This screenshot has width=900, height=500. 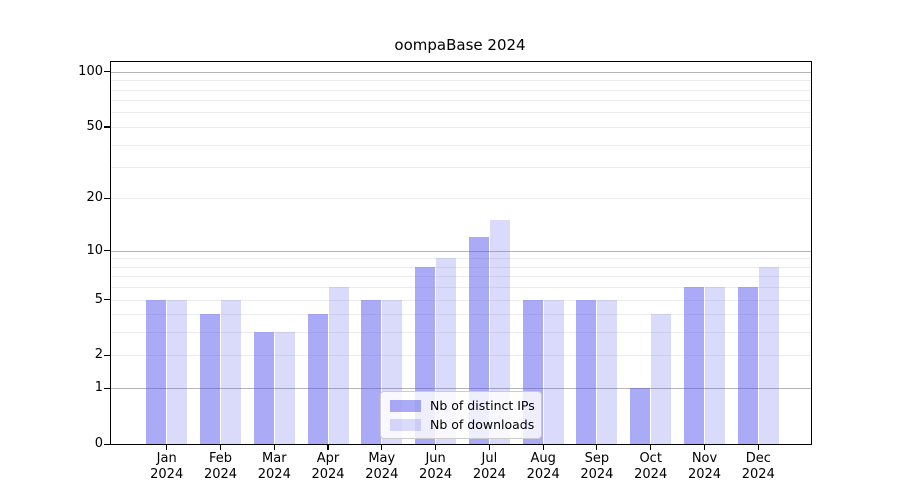 I want to click on x-tick-month: Mar, so click(x=274, y=458).